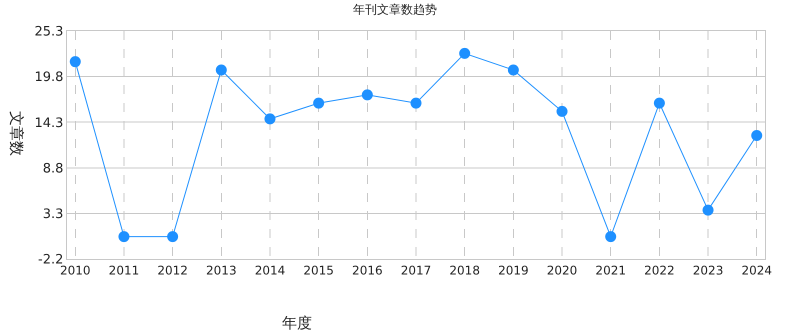 This screenshot has height=330, width=790. What do you see at coordinates (49, 32) in the screenshot?
I see `y-tick-label: 25.3` at bounding box center [49, 32].